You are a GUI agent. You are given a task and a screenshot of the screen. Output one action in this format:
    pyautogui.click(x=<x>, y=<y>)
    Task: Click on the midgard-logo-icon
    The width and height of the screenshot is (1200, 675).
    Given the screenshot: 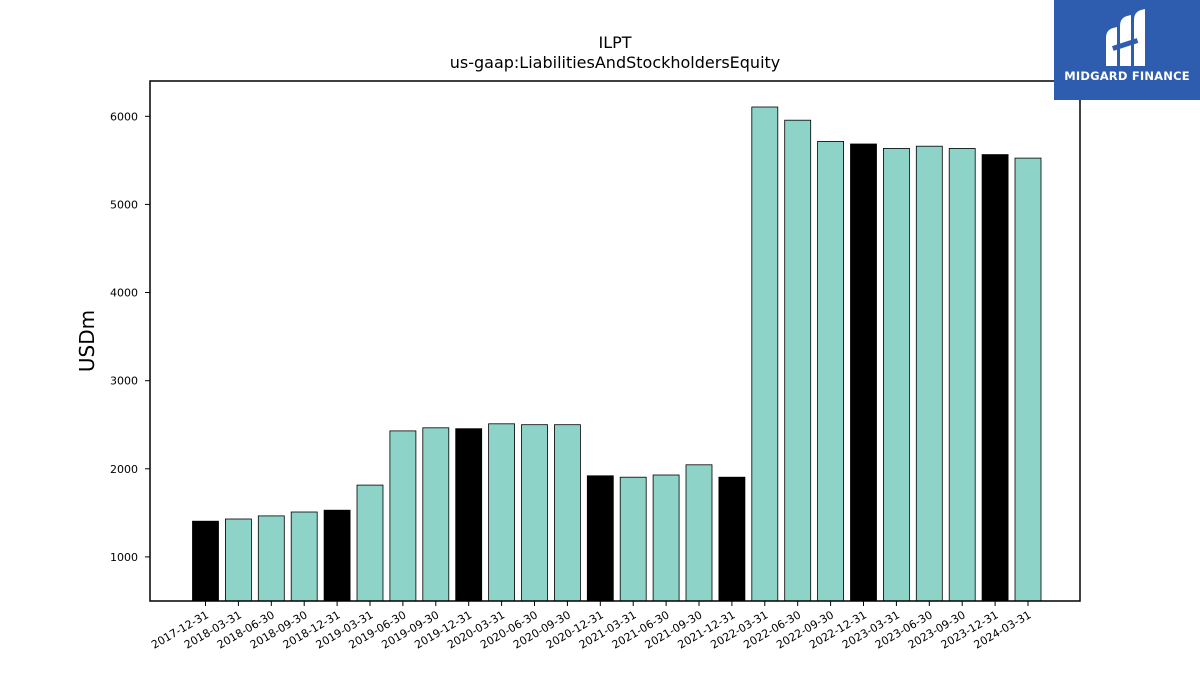 What is the action you would take?
    pyautogui.click(x=1125, y=37)
    